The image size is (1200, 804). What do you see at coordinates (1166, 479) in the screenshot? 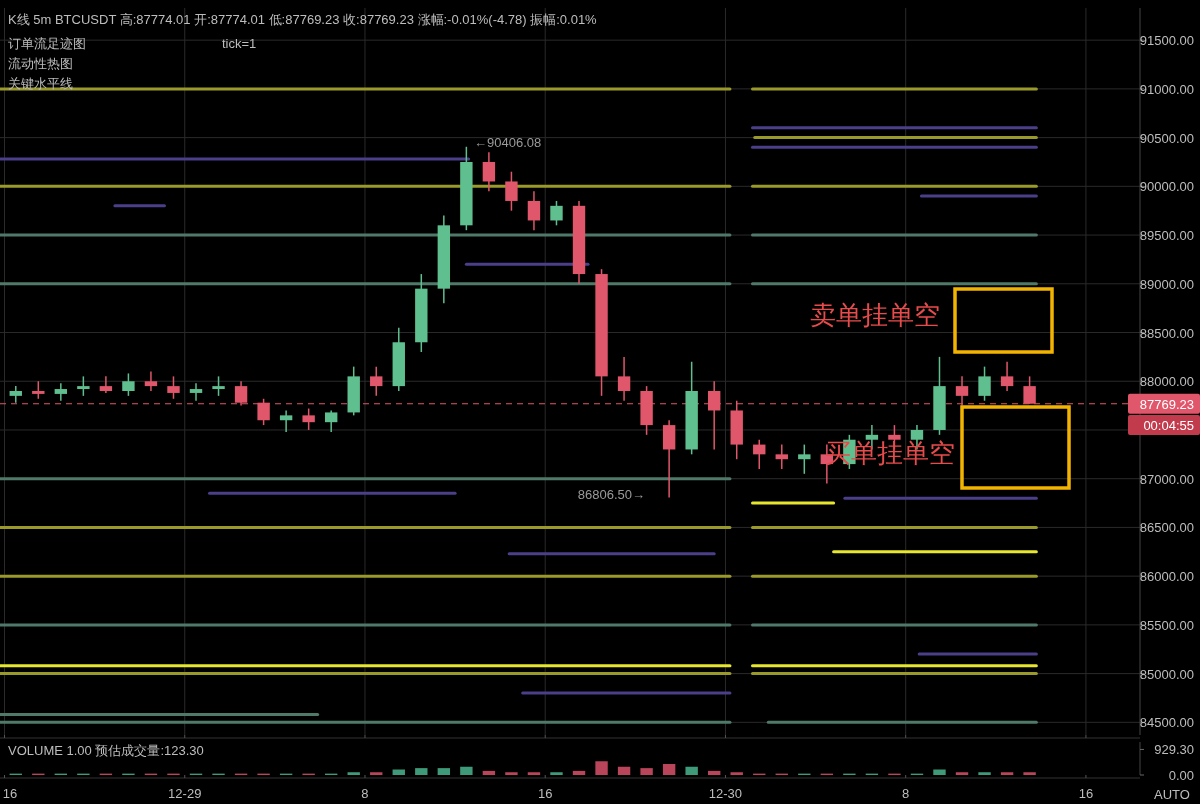
I see `y-tick-label: 87000.00` at bounding box center [1166, 479].